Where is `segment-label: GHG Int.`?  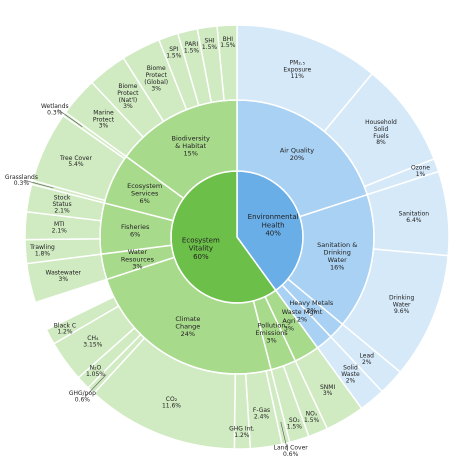 segment-label: GHG Int. is located at coordinates (242, 428).